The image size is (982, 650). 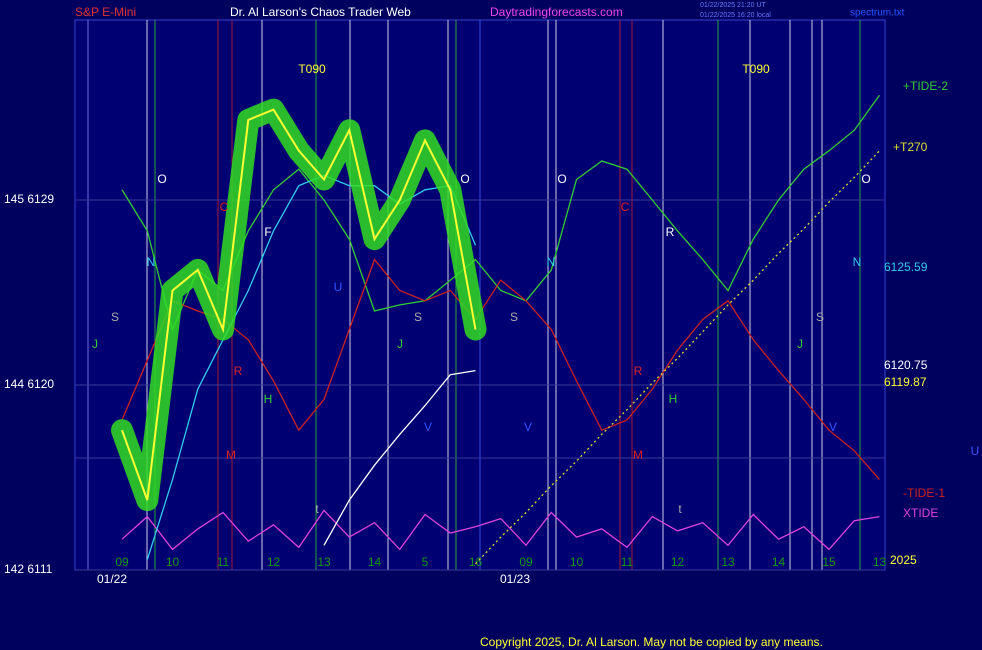 I want to click on series-label: -TIDE-1, so click(x=924, y=493).